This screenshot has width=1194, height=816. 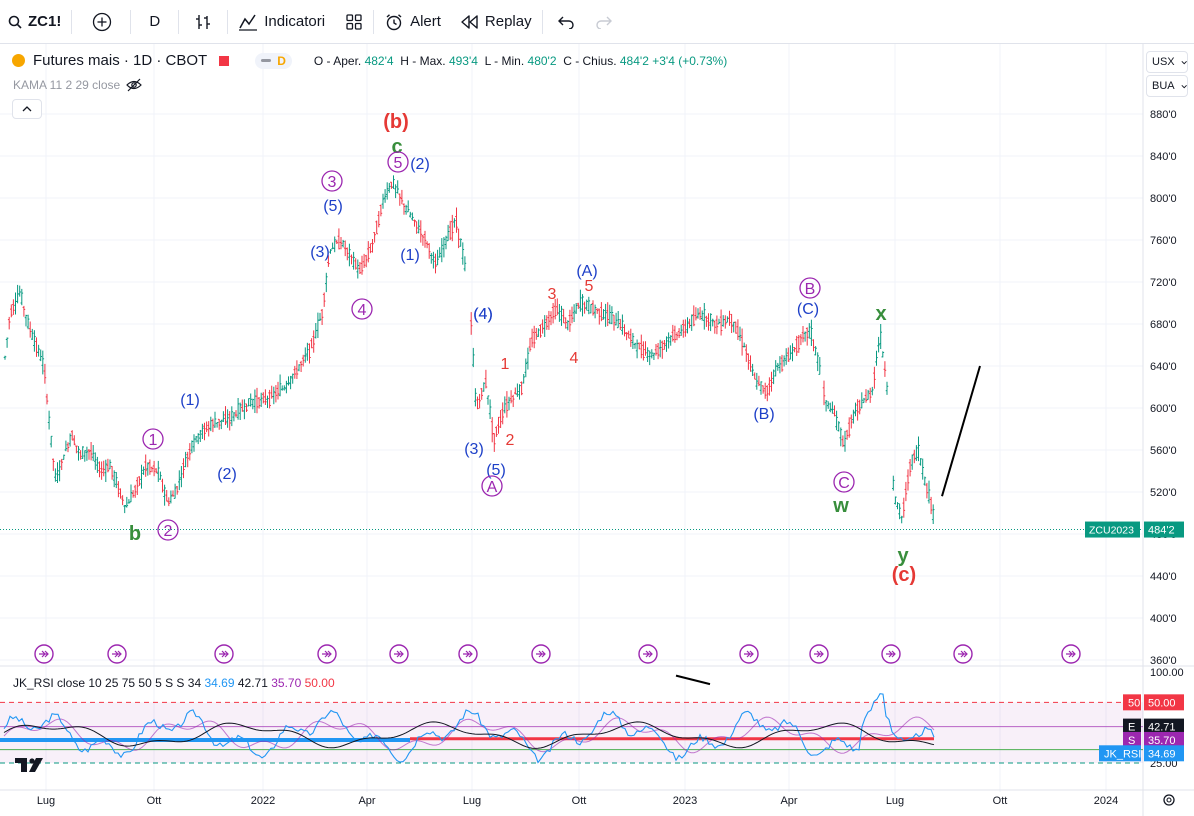 What do you see at coordinates (483, 314) in the screenshot?
I see `wave-label: (4)` at bounding box center [483, 314].